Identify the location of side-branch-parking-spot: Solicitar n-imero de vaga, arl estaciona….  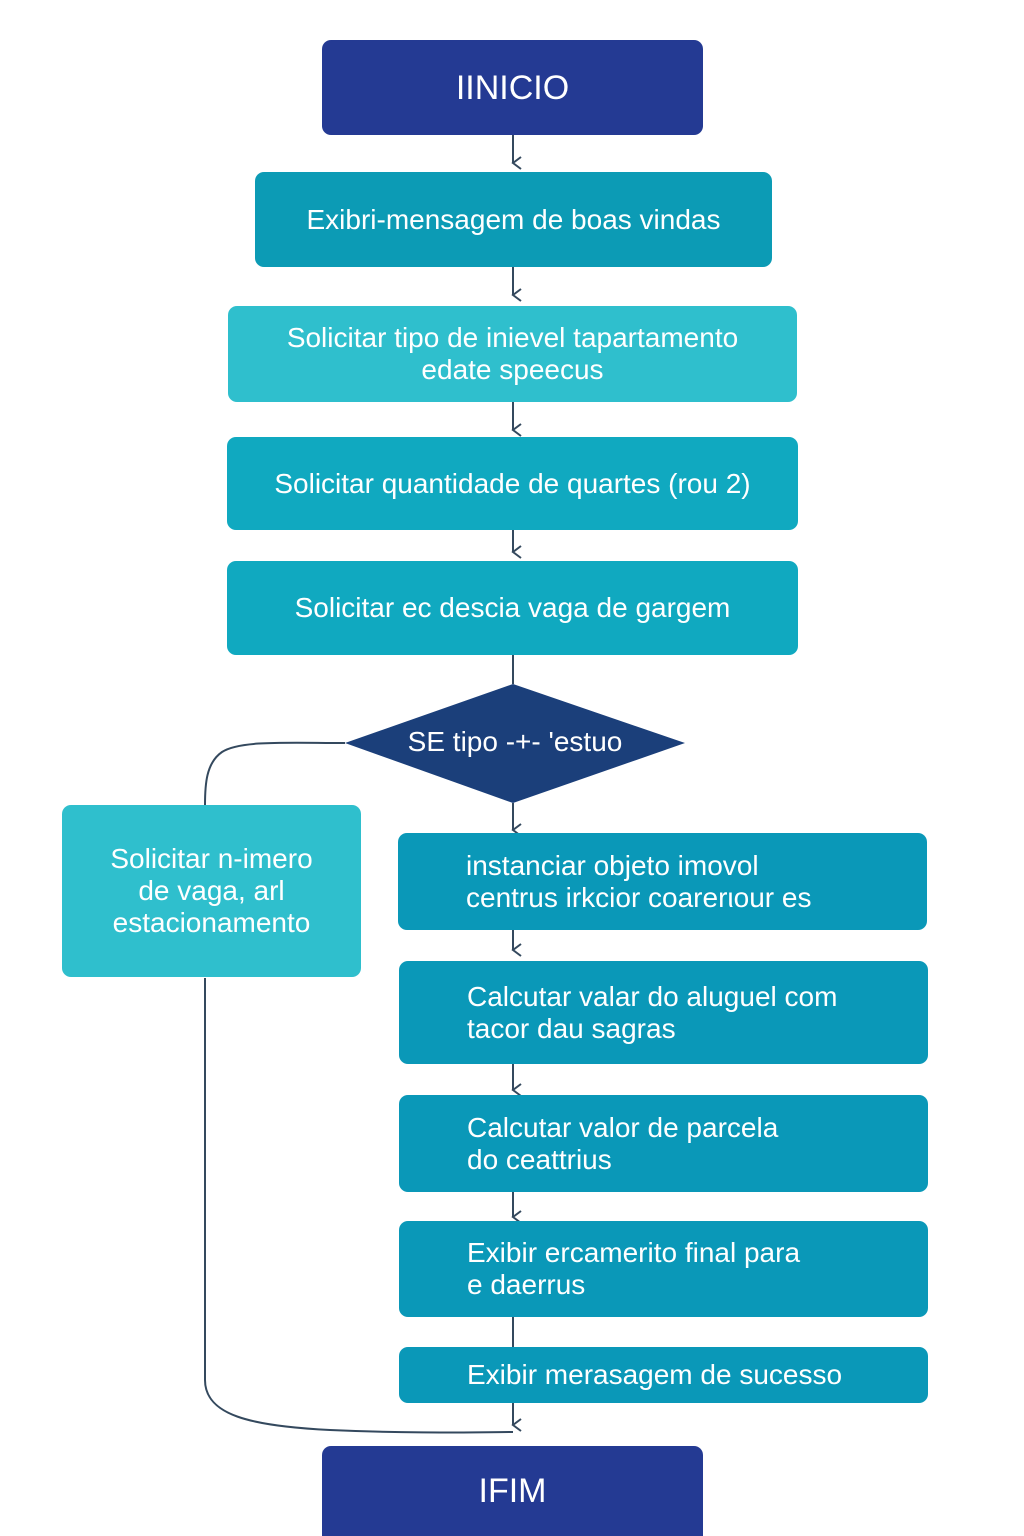
(211, 891).